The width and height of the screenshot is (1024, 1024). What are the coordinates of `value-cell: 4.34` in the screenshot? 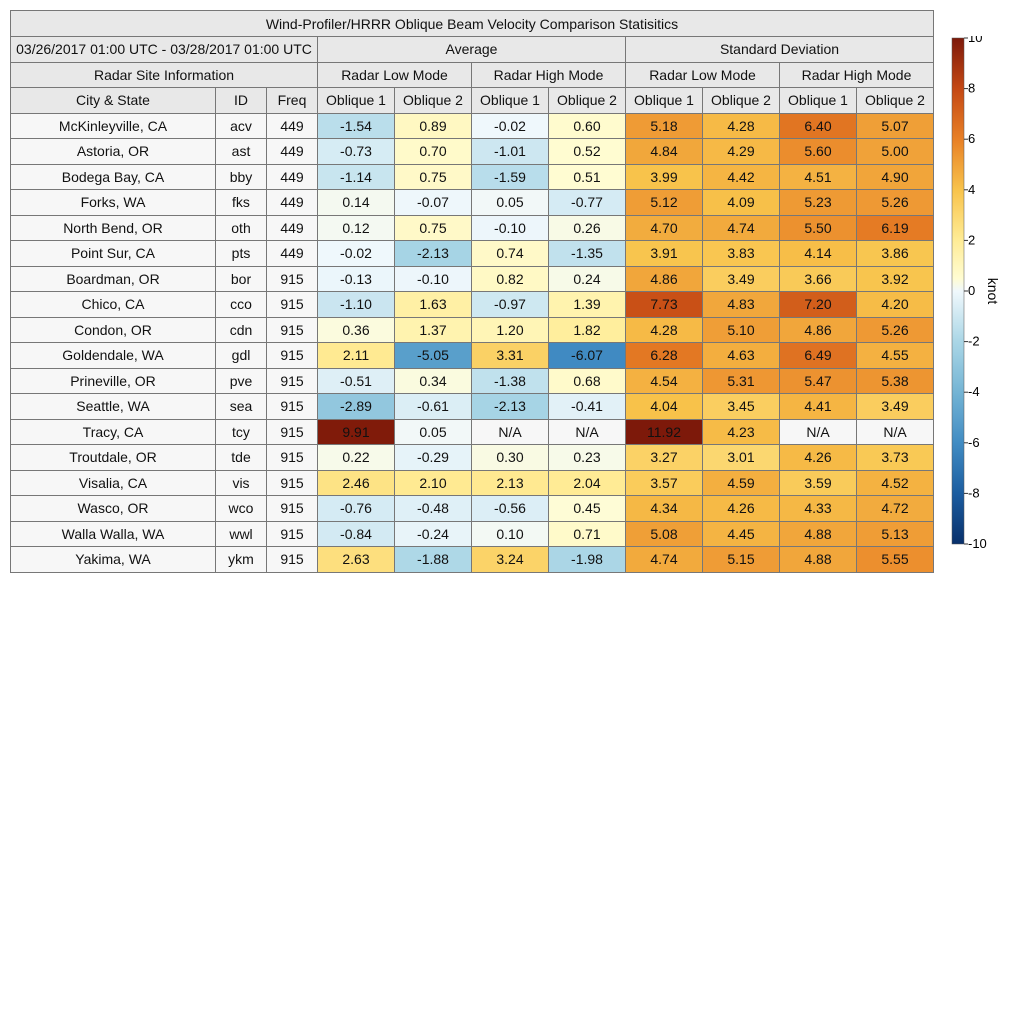 It's located at (664, 508).